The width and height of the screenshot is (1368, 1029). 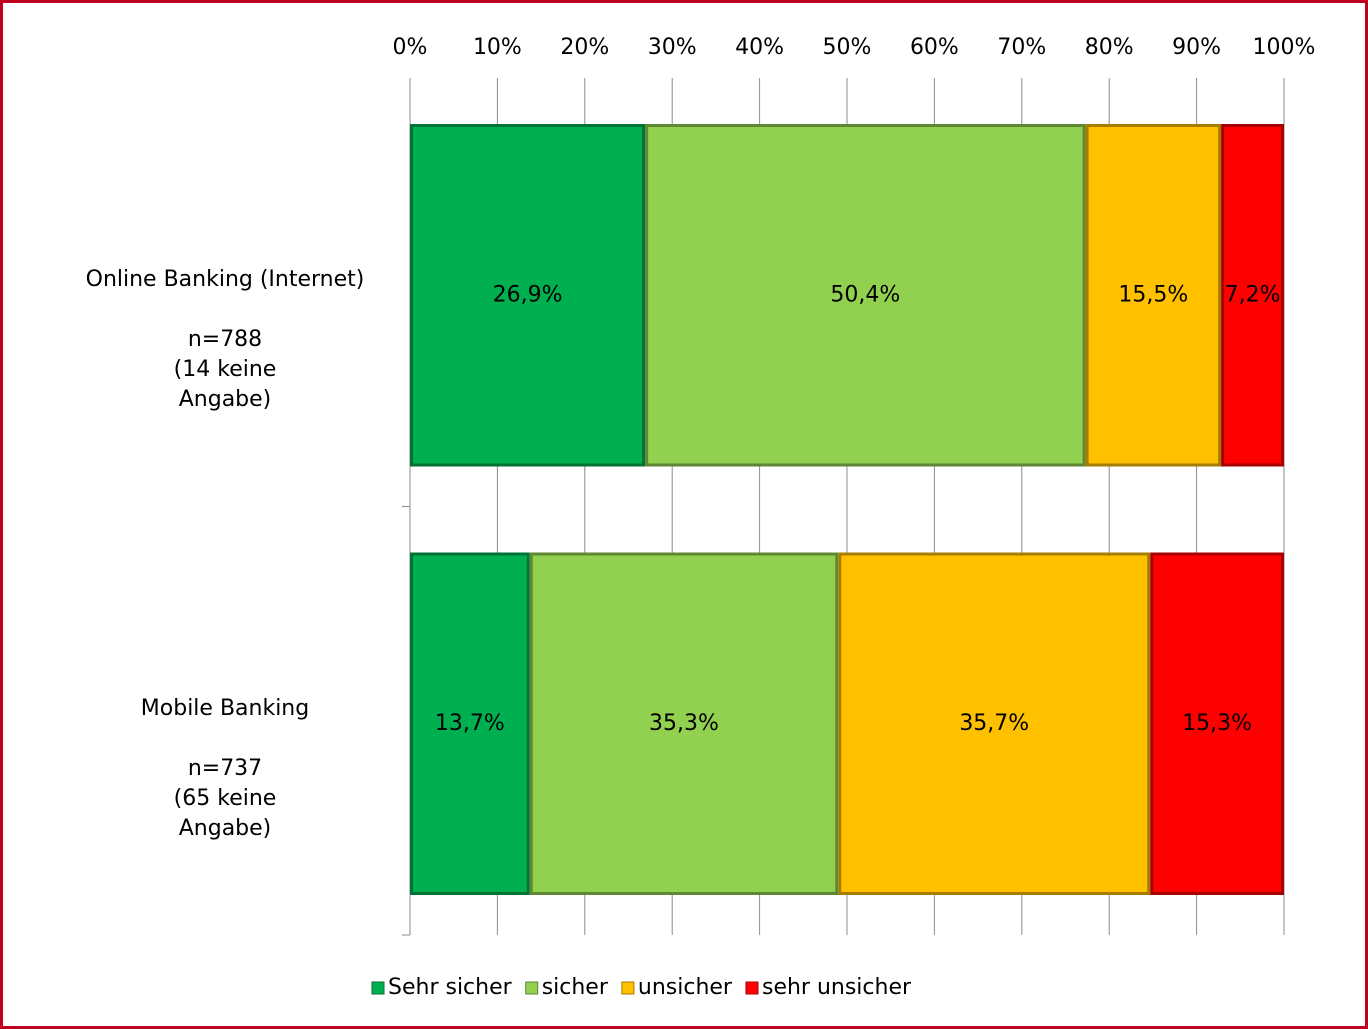 I want to click on legend-label: Sehr sicher, so click(x=450, y=987).